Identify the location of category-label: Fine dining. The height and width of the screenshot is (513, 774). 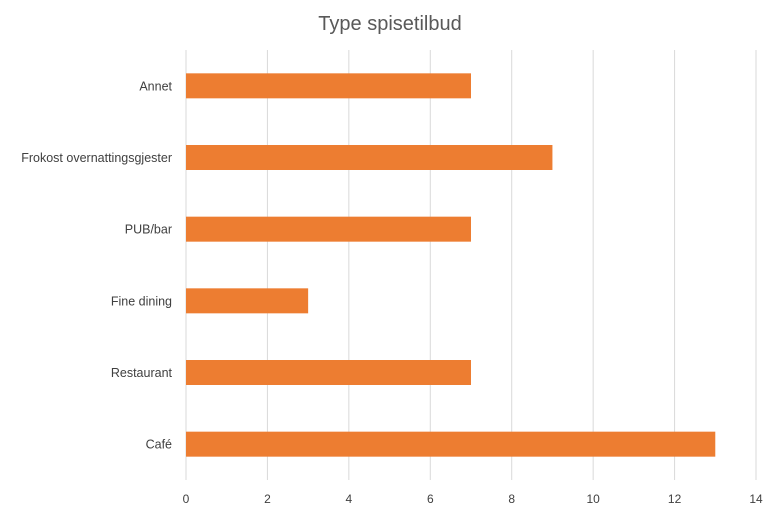
(141, 301).